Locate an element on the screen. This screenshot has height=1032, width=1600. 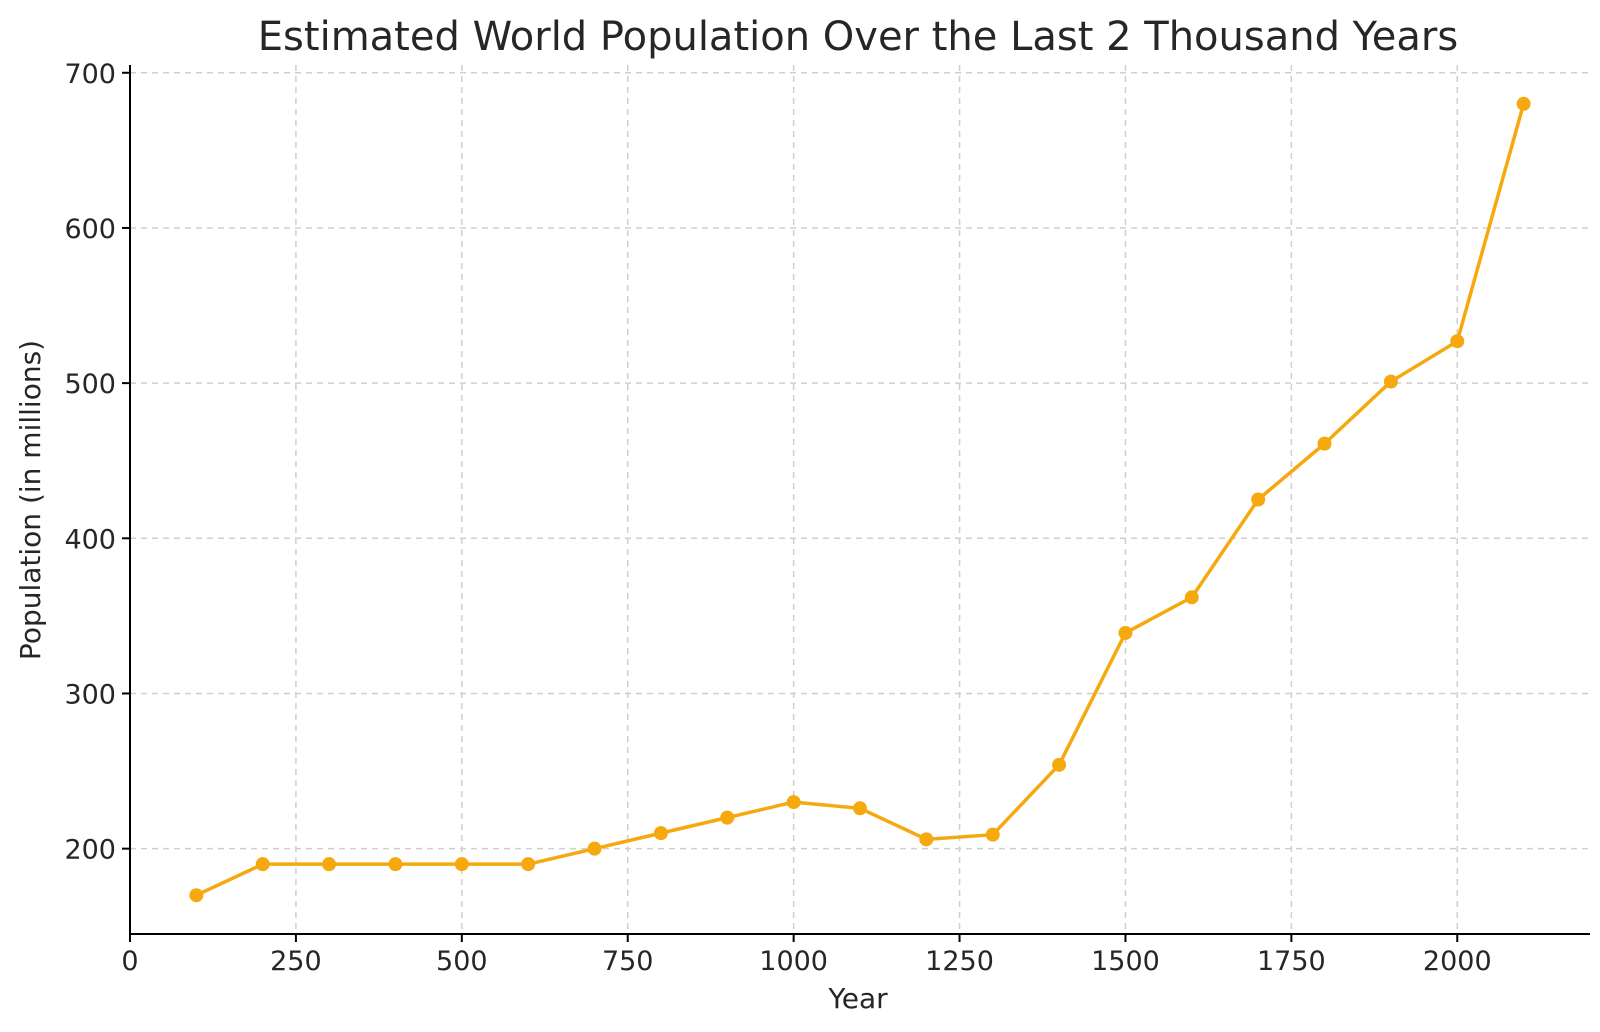
x-tick-label: 250 is located at coordinates (296, 961).